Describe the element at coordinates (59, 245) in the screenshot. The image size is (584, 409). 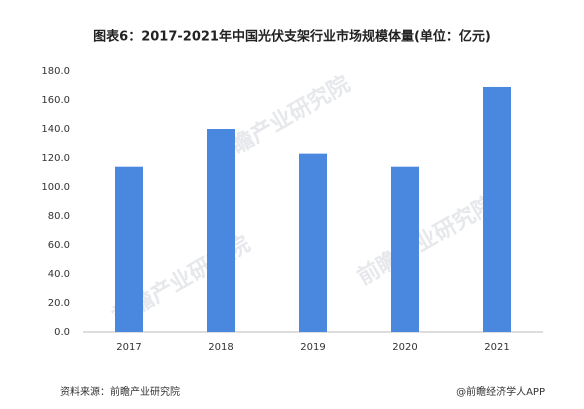
I see `y-tick-label: 60.0` at that location.